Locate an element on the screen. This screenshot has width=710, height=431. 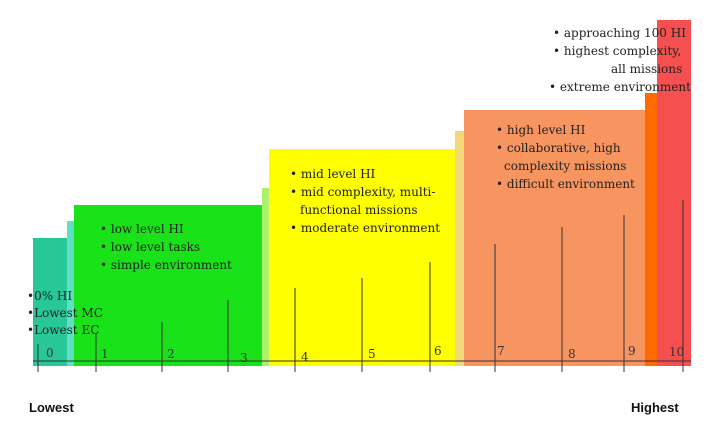
block-teal-step is located at coordinates (70, 293).